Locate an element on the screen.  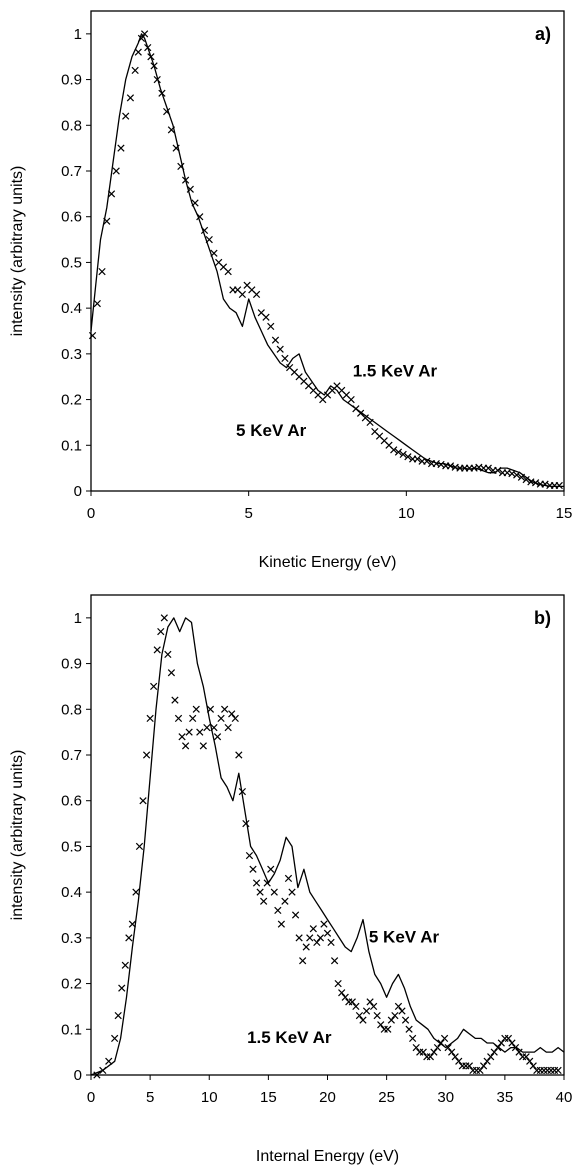
y-tick-label: 0.6 is located at coordinates (71, 801).